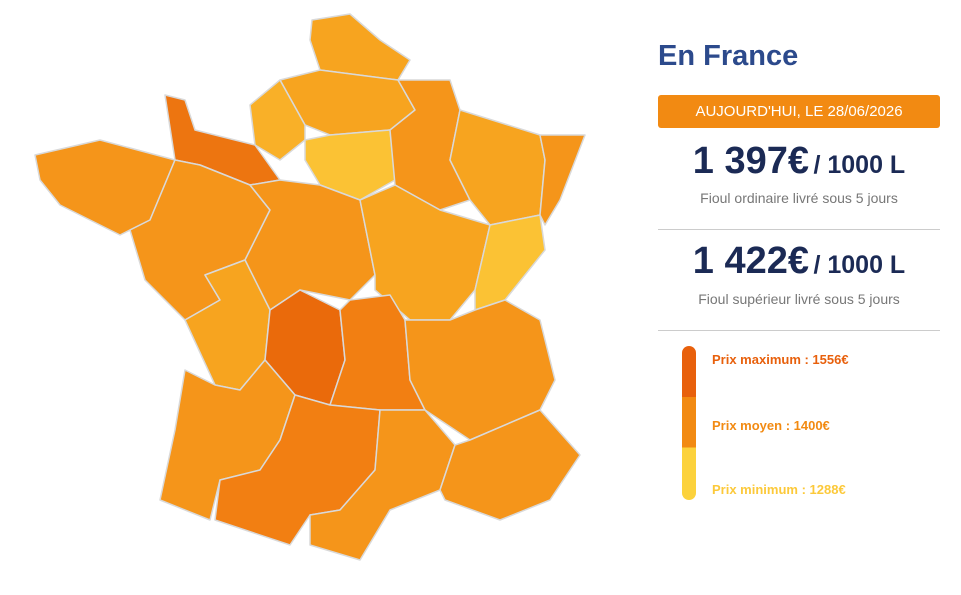  What do you see at coordinates (728, 56) in the screenshot?
I see `title: En France` at bounding box center [728, 56].